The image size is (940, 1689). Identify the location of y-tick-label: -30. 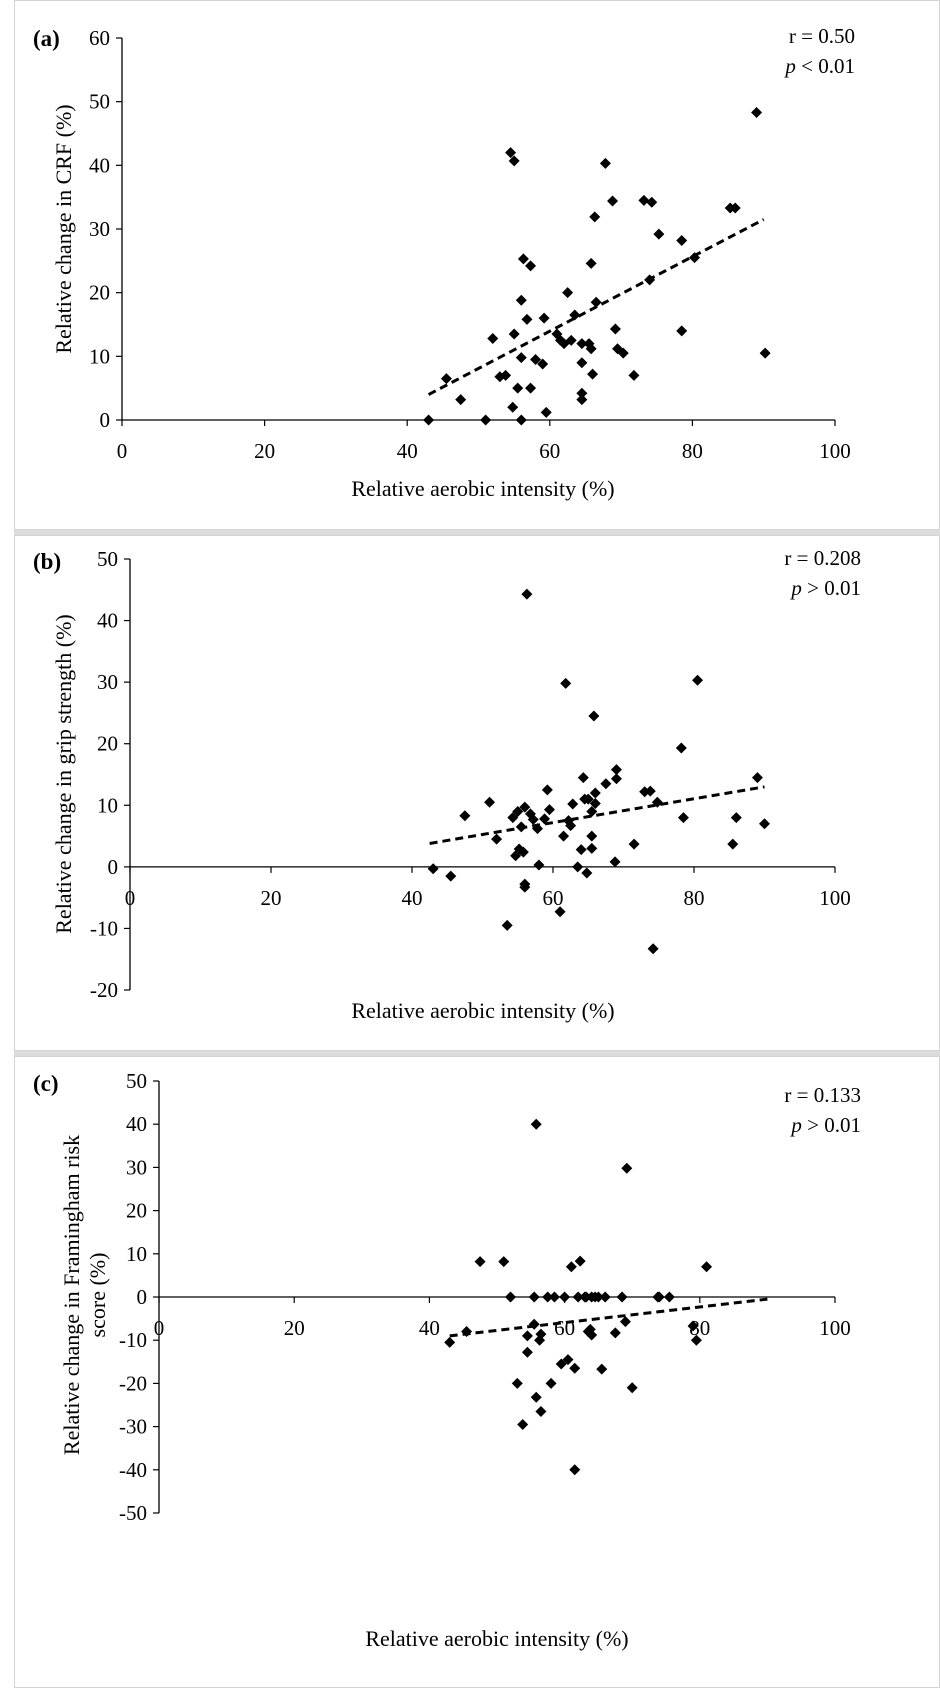
(133, 1427).